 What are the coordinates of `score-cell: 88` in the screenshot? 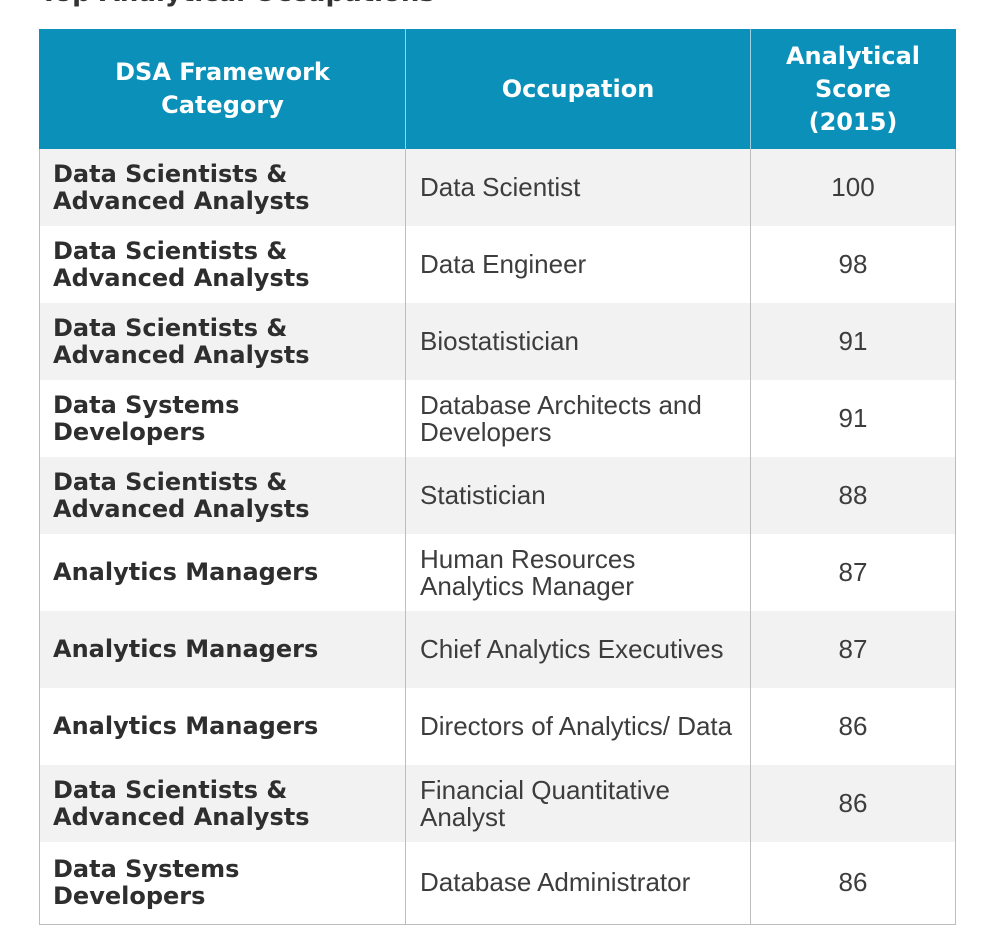 It's located at (853, 495).